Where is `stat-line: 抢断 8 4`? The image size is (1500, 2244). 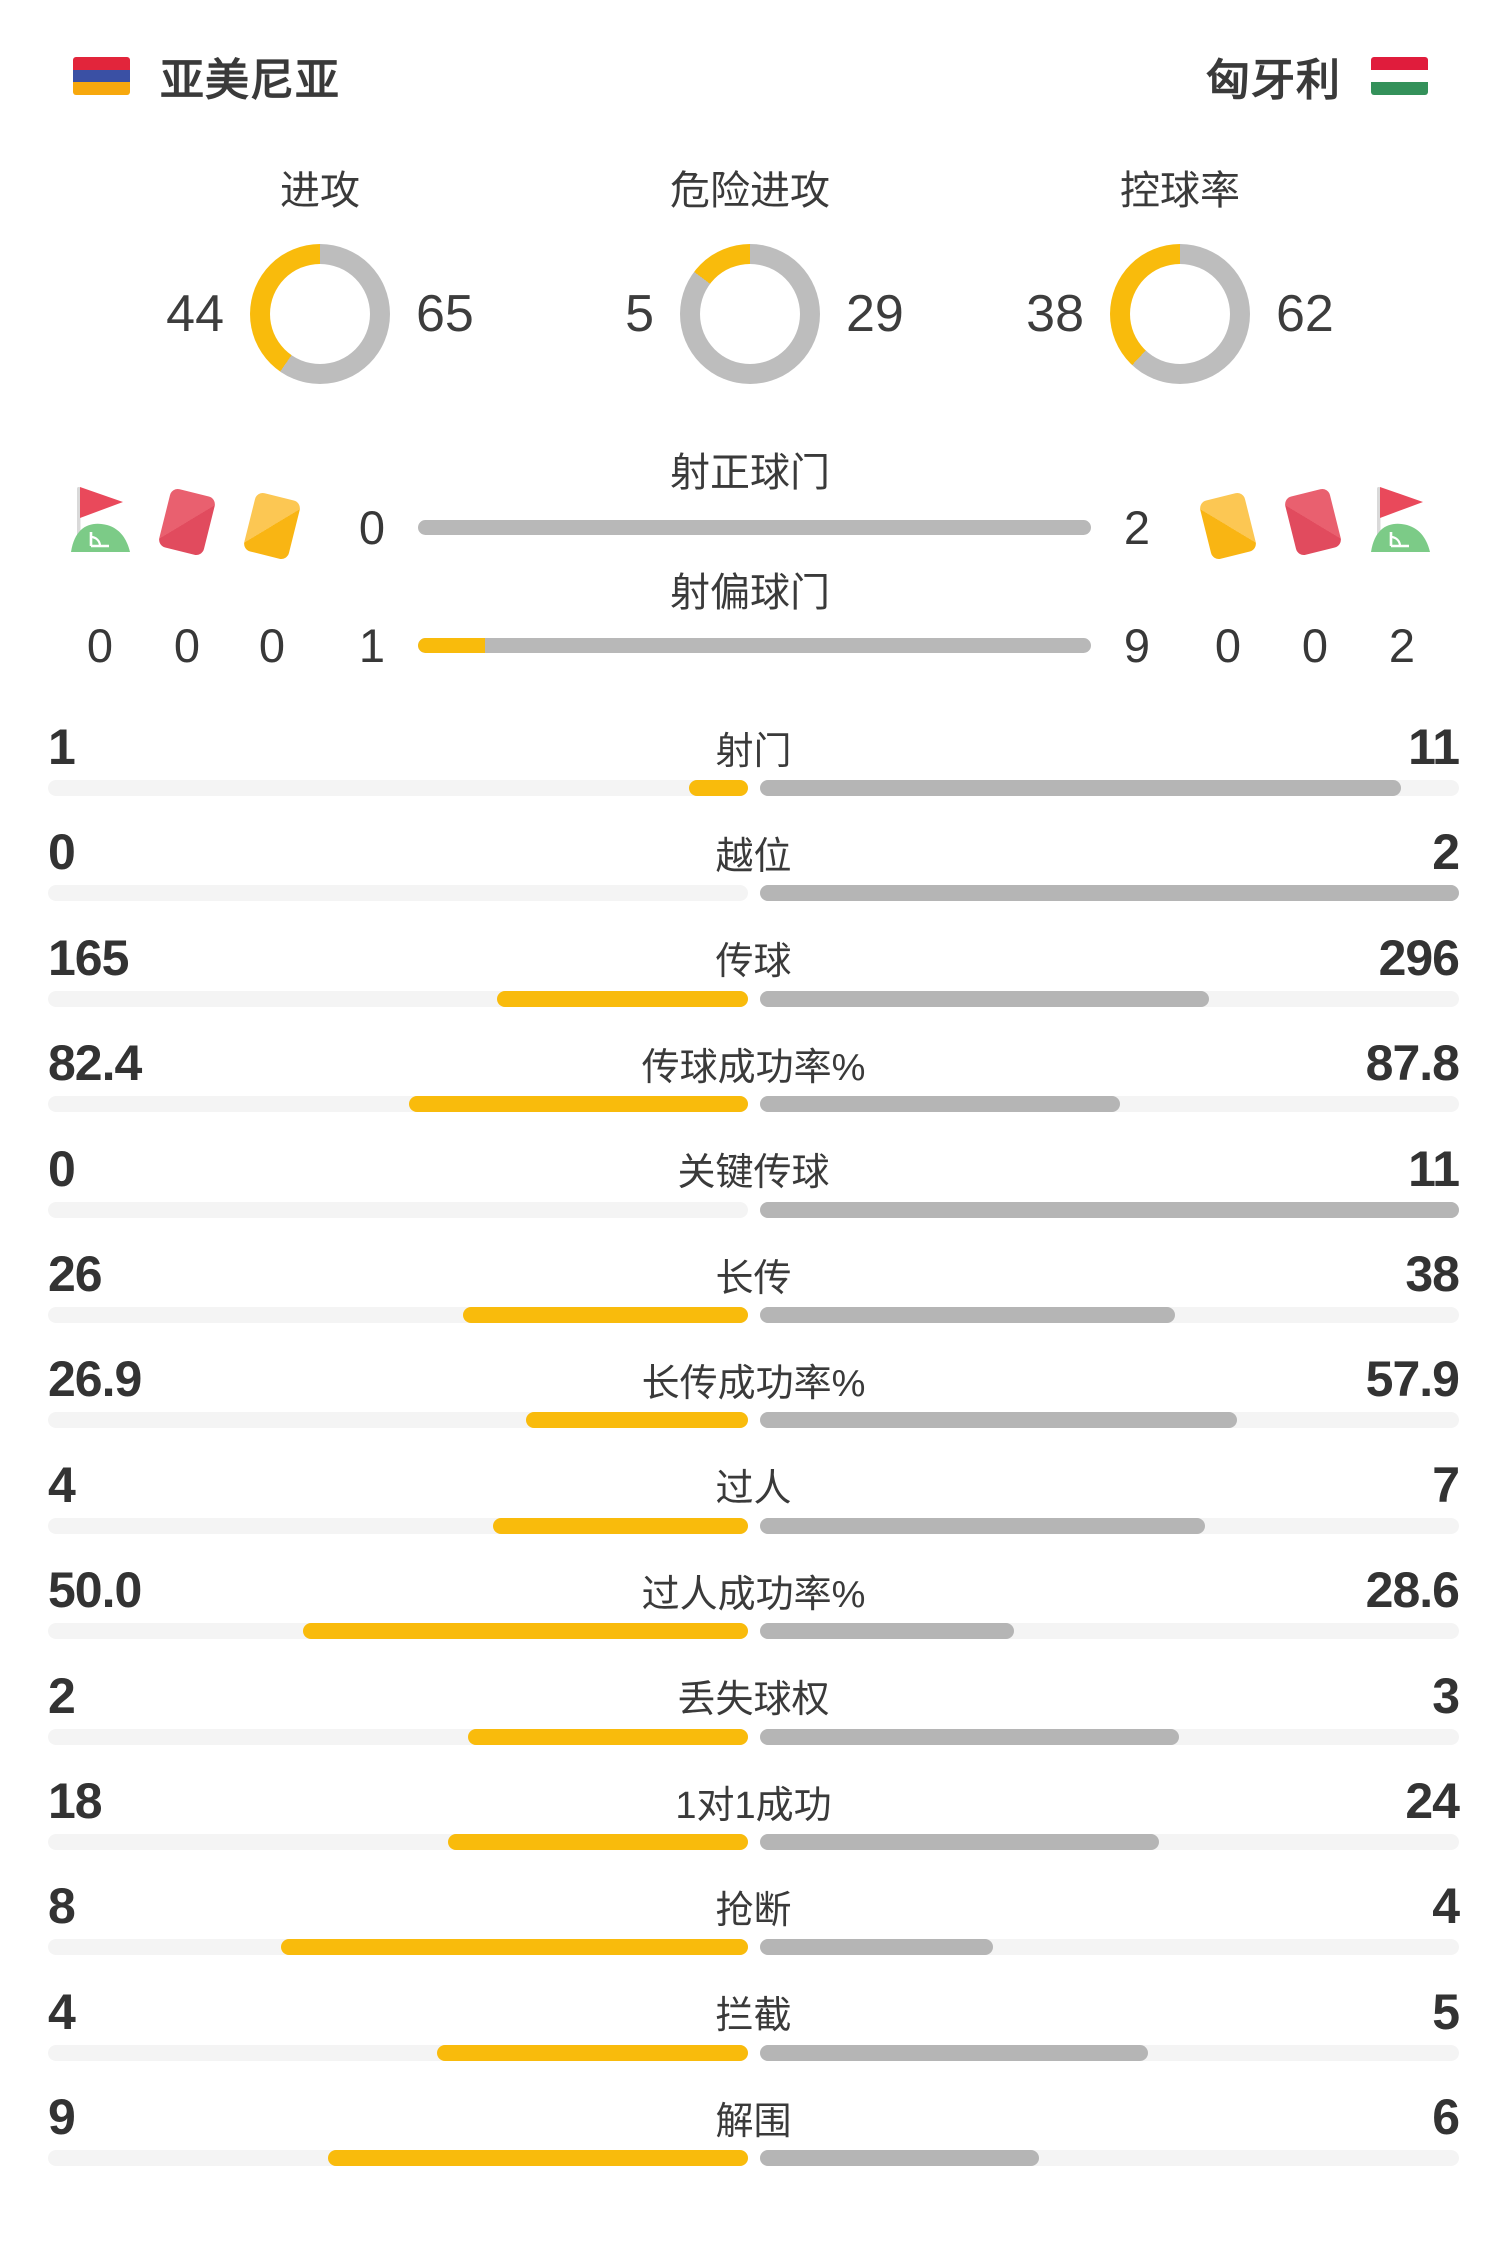 stat-line: 抢断 8 4 is located at coordinates (754, 1906).